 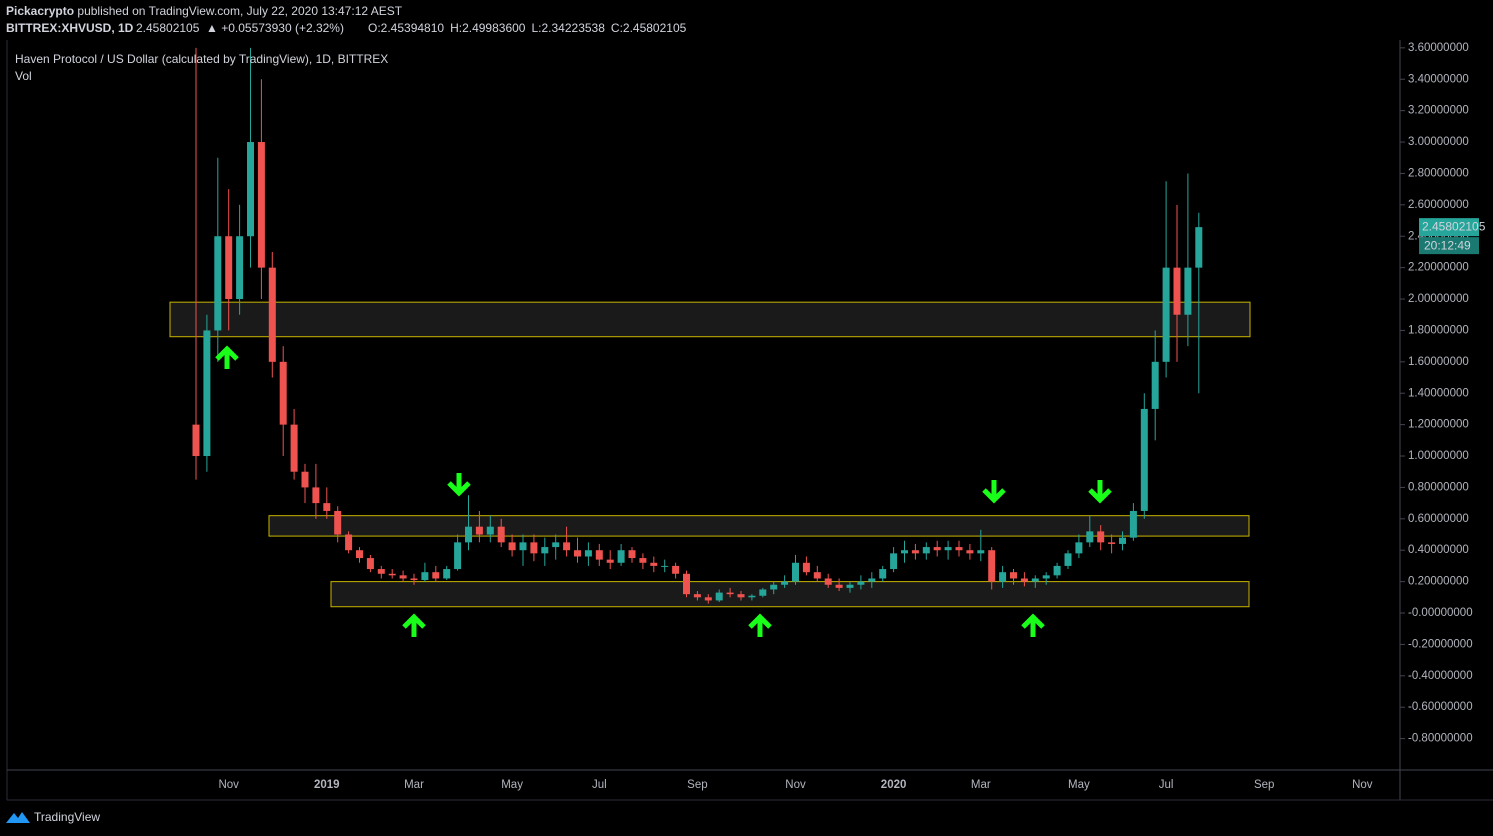 What do you see at coordinates (1438, 142) in the screenshot?
I see `y-tick-label: 3.00000000` at bounding box center [1438, 142].